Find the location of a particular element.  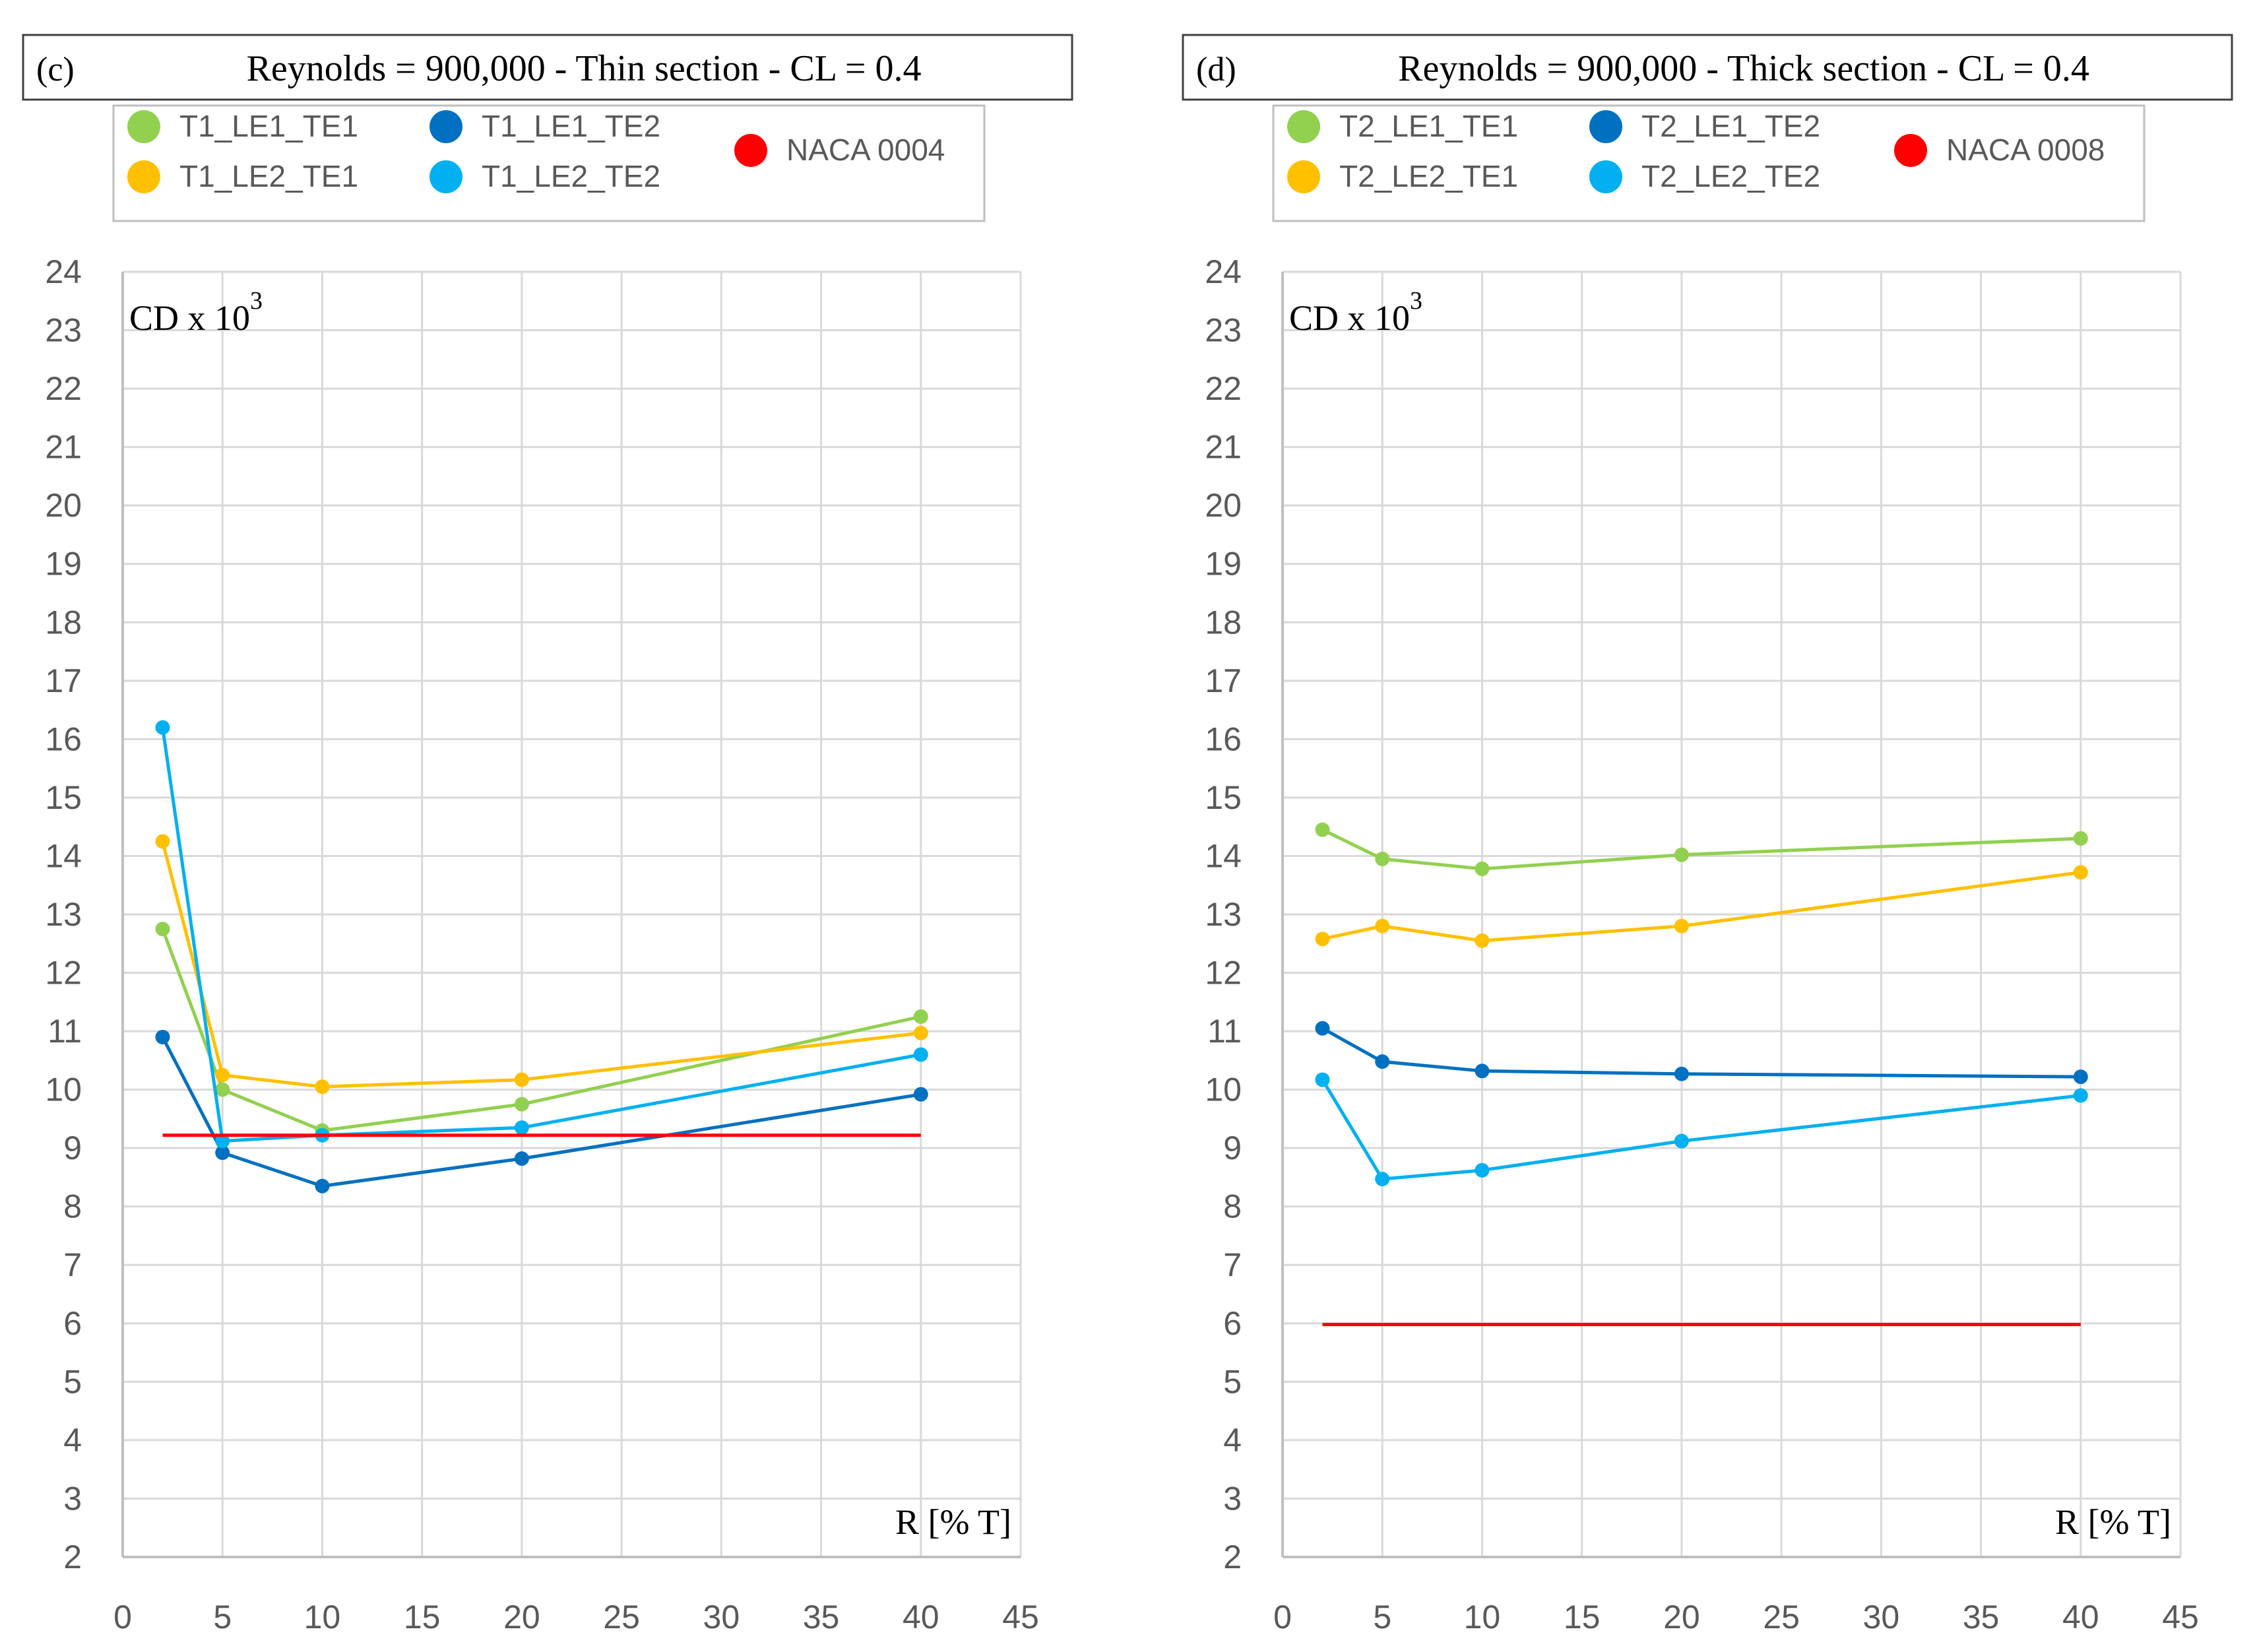

y-tick-label: 20 is located at coordinates (1223, 505).